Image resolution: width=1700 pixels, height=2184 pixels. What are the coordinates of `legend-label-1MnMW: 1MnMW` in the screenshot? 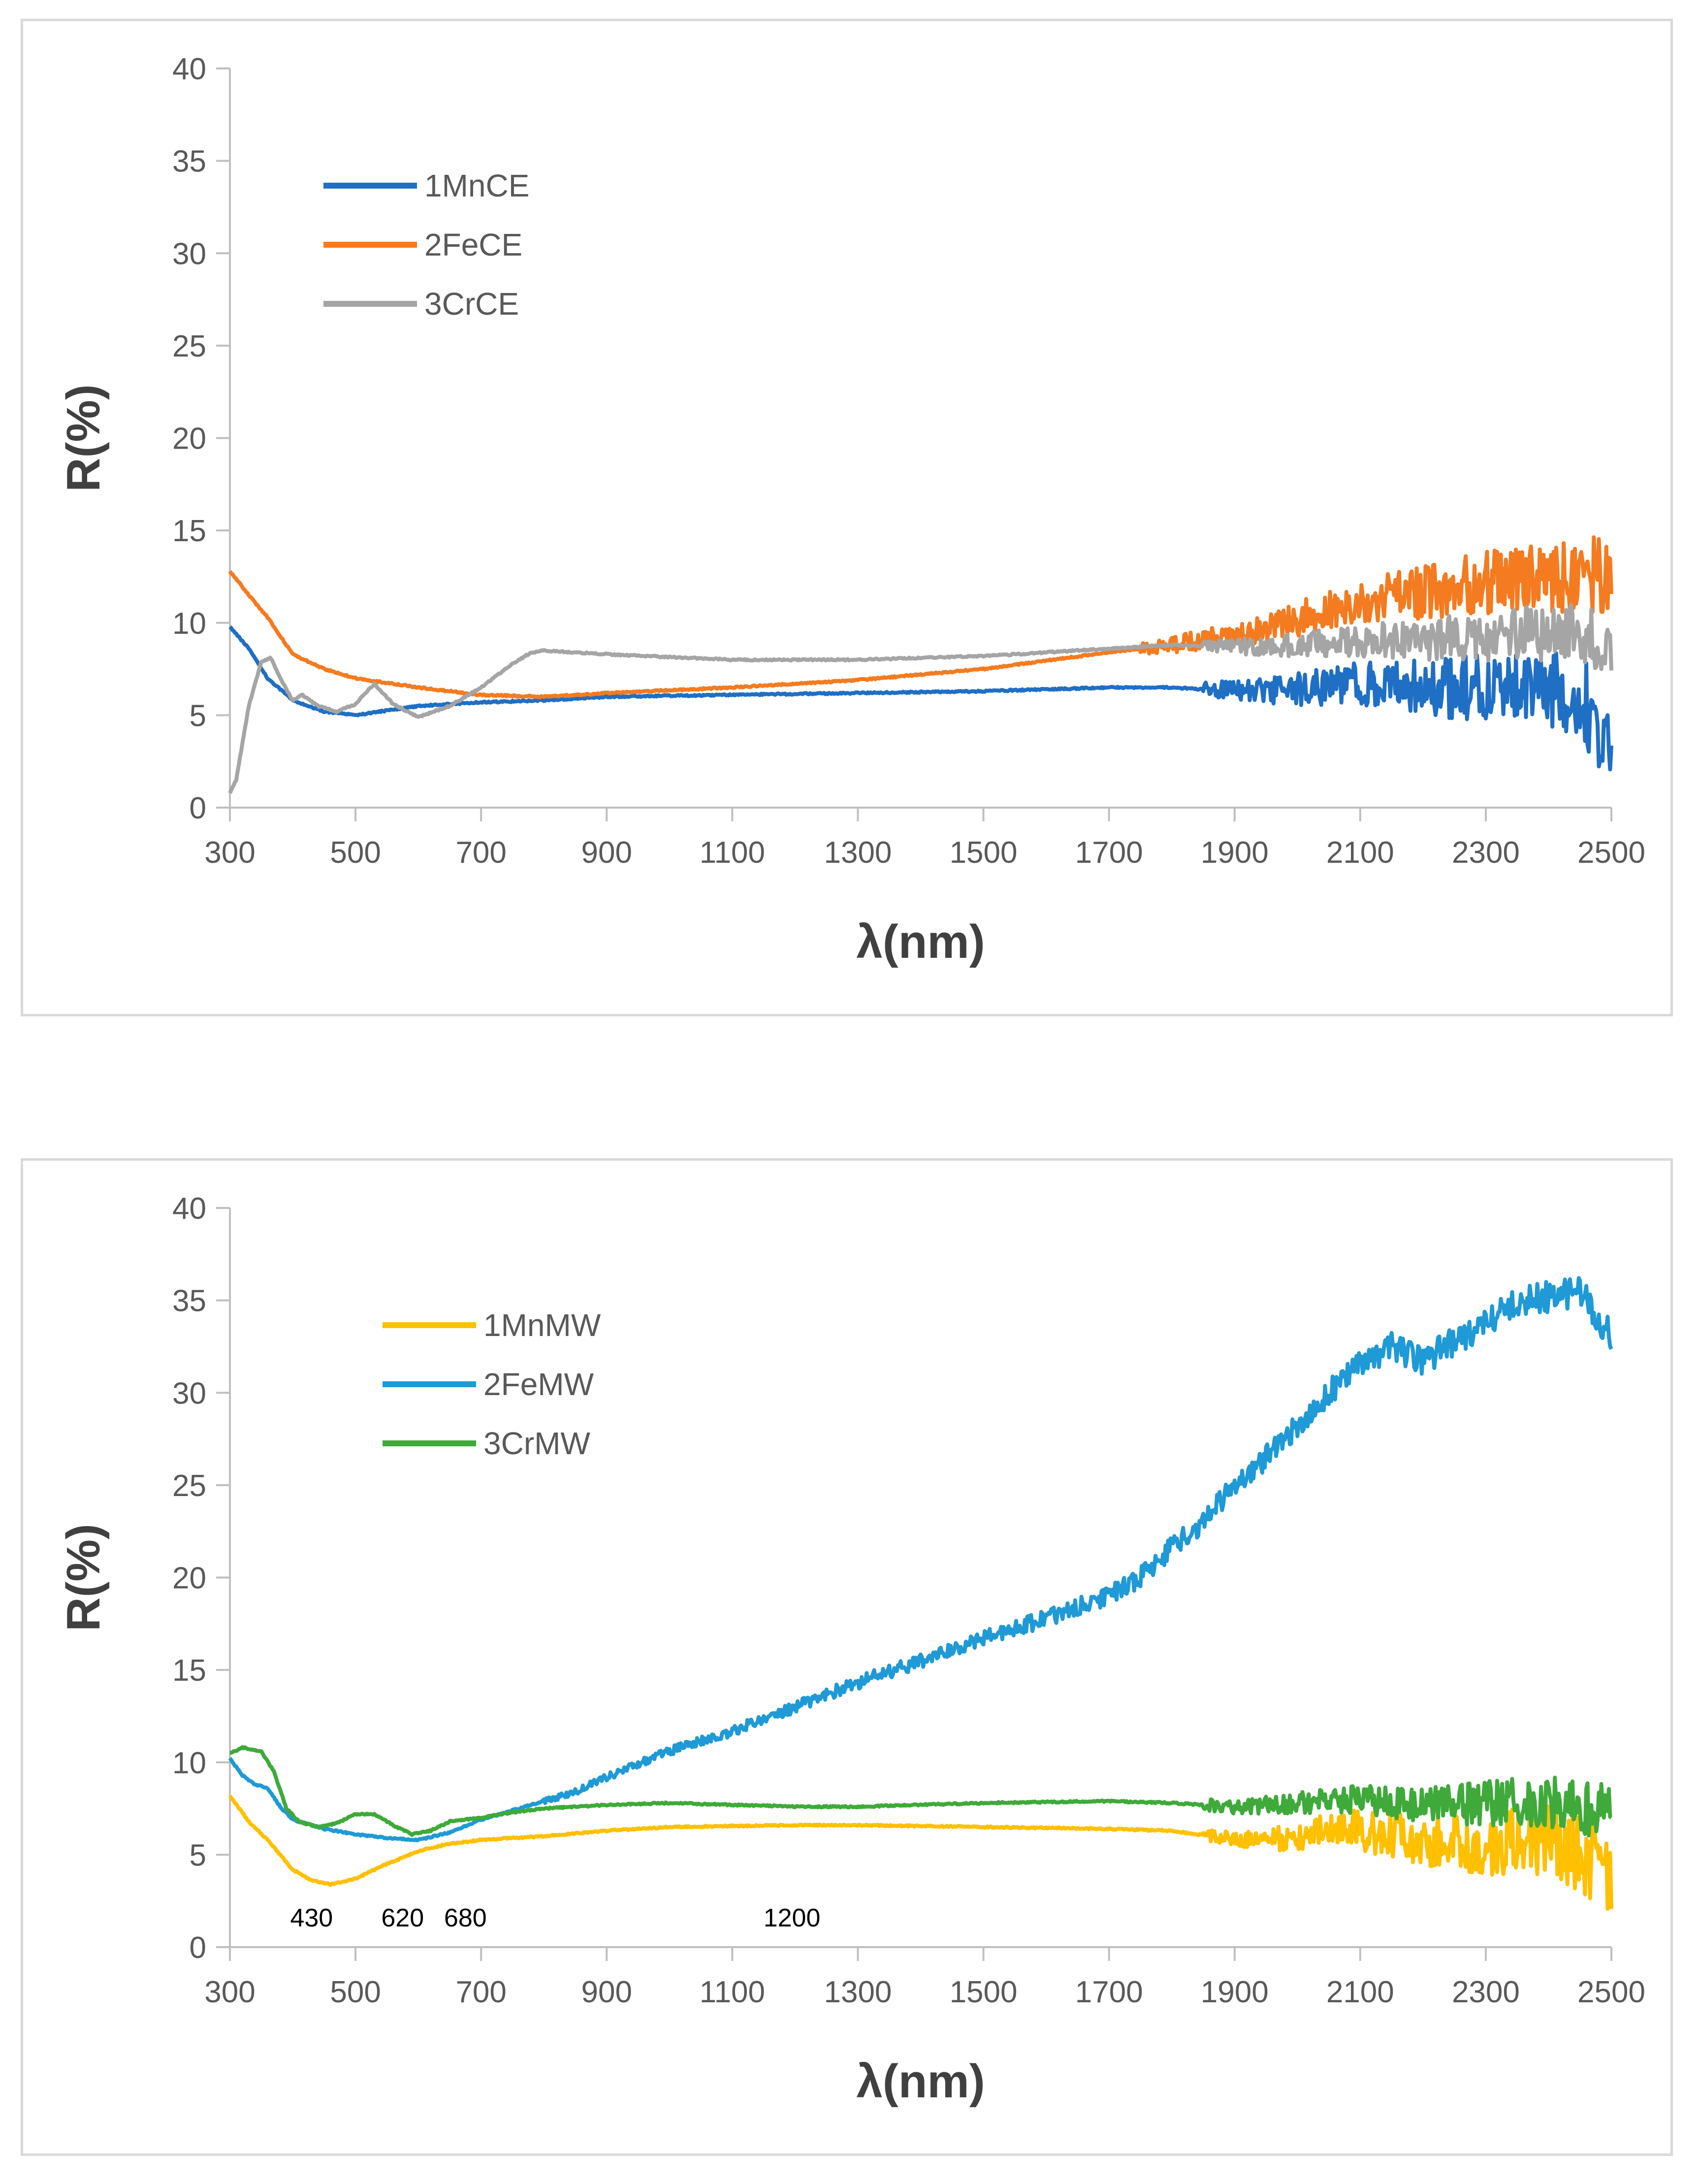 It's located at (542, 1325).